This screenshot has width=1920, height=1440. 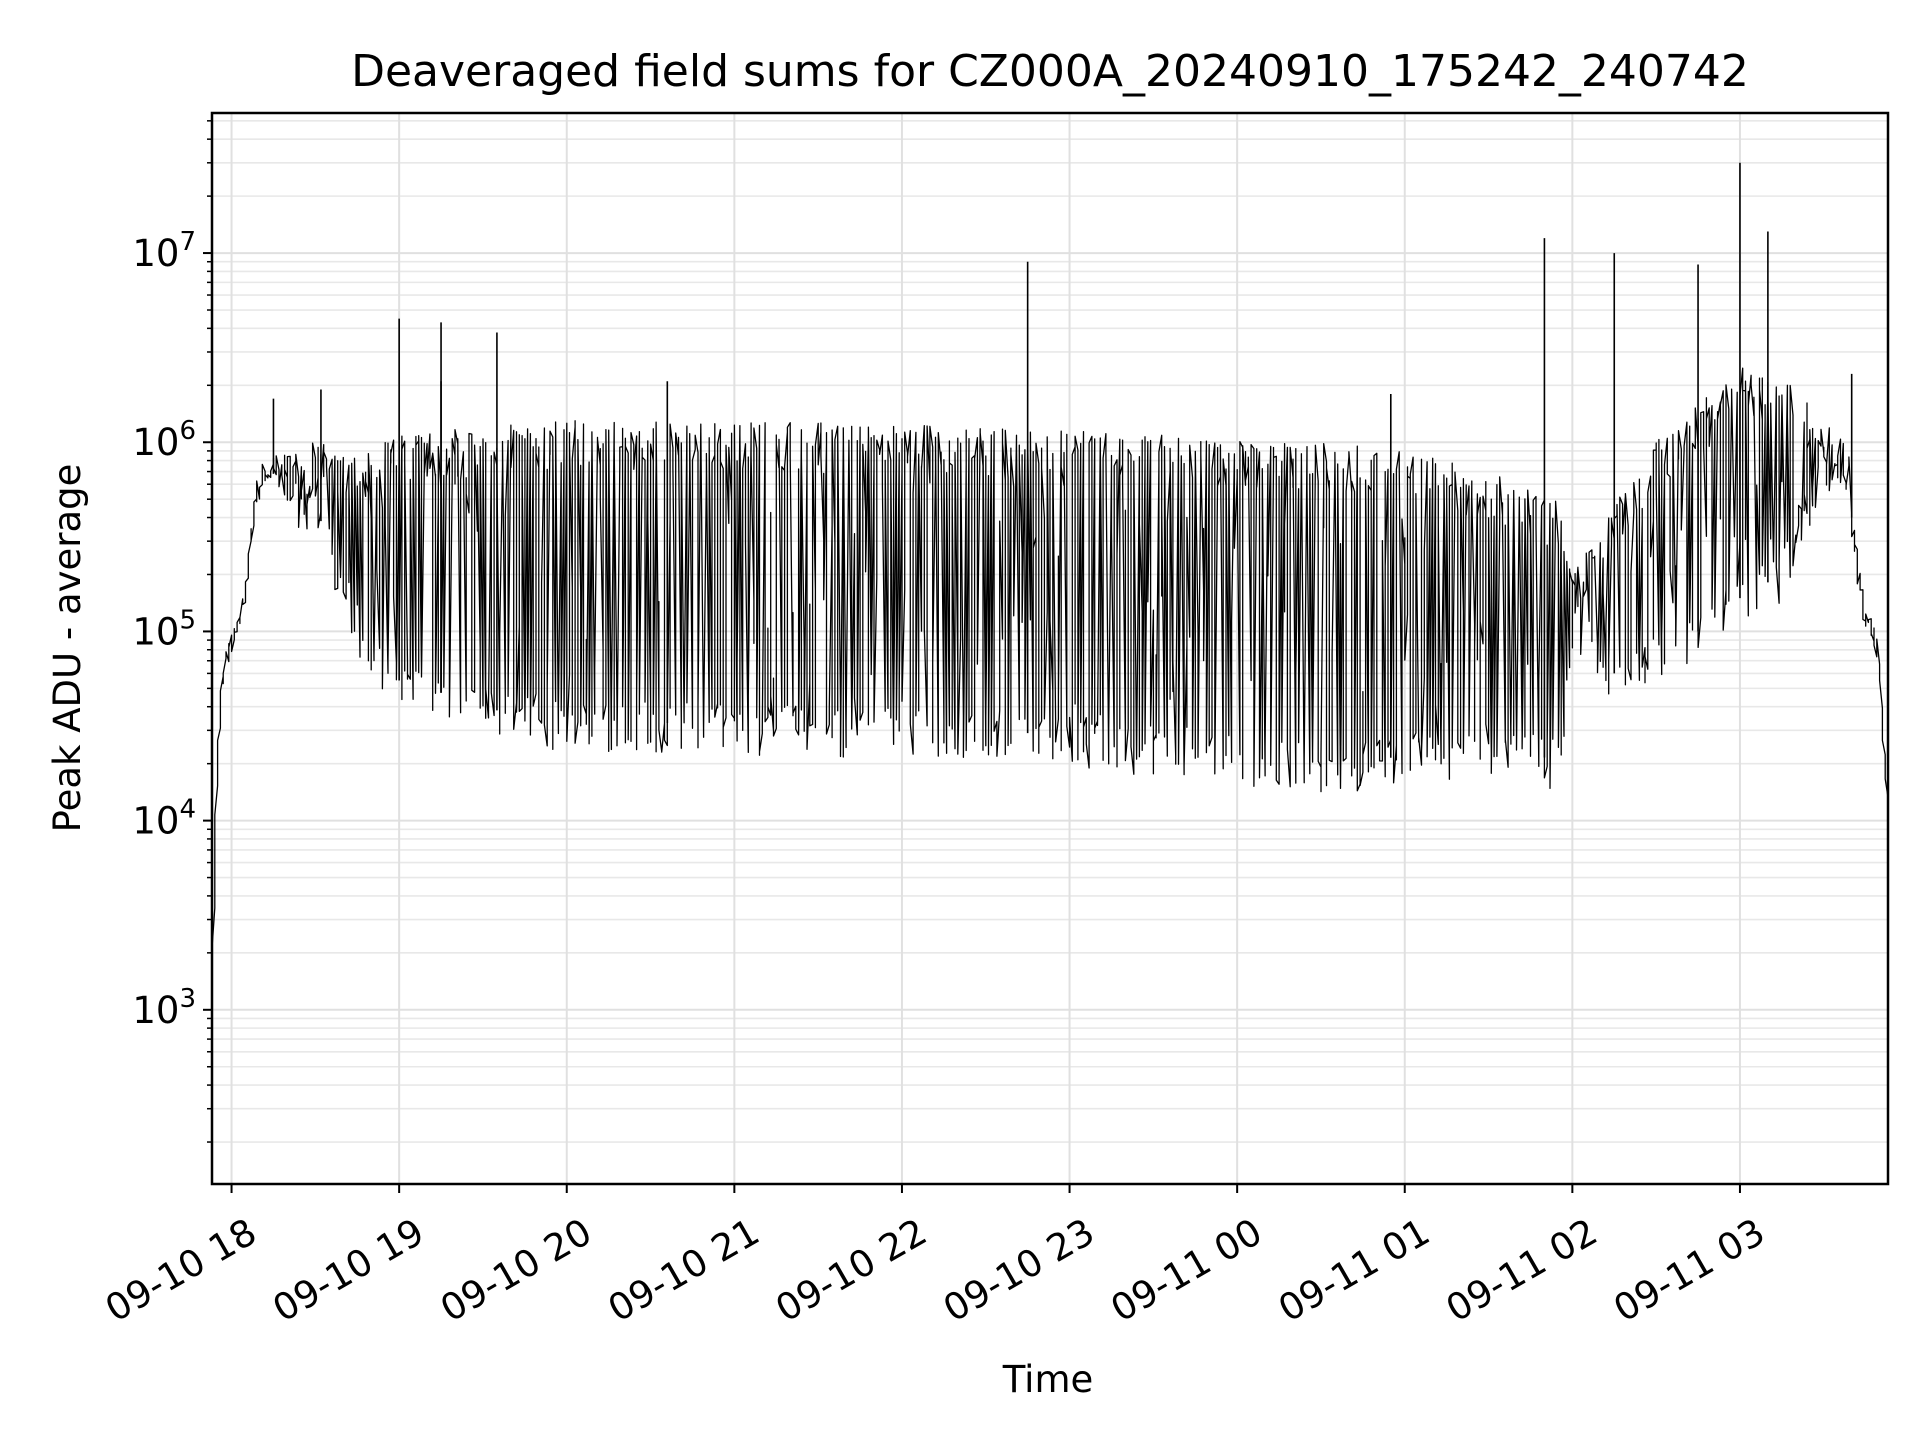 I want to click on y-tick-label: 104, so click(x=164, y=819).